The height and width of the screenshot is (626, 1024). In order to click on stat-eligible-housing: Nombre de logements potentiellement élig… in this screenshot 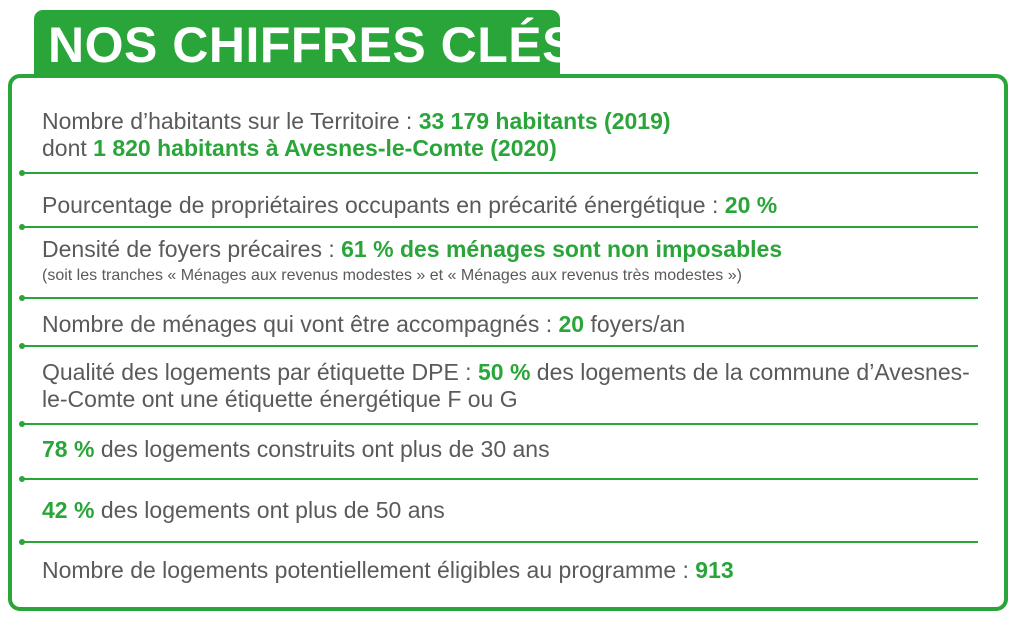, I will do `click(517, 570)`.